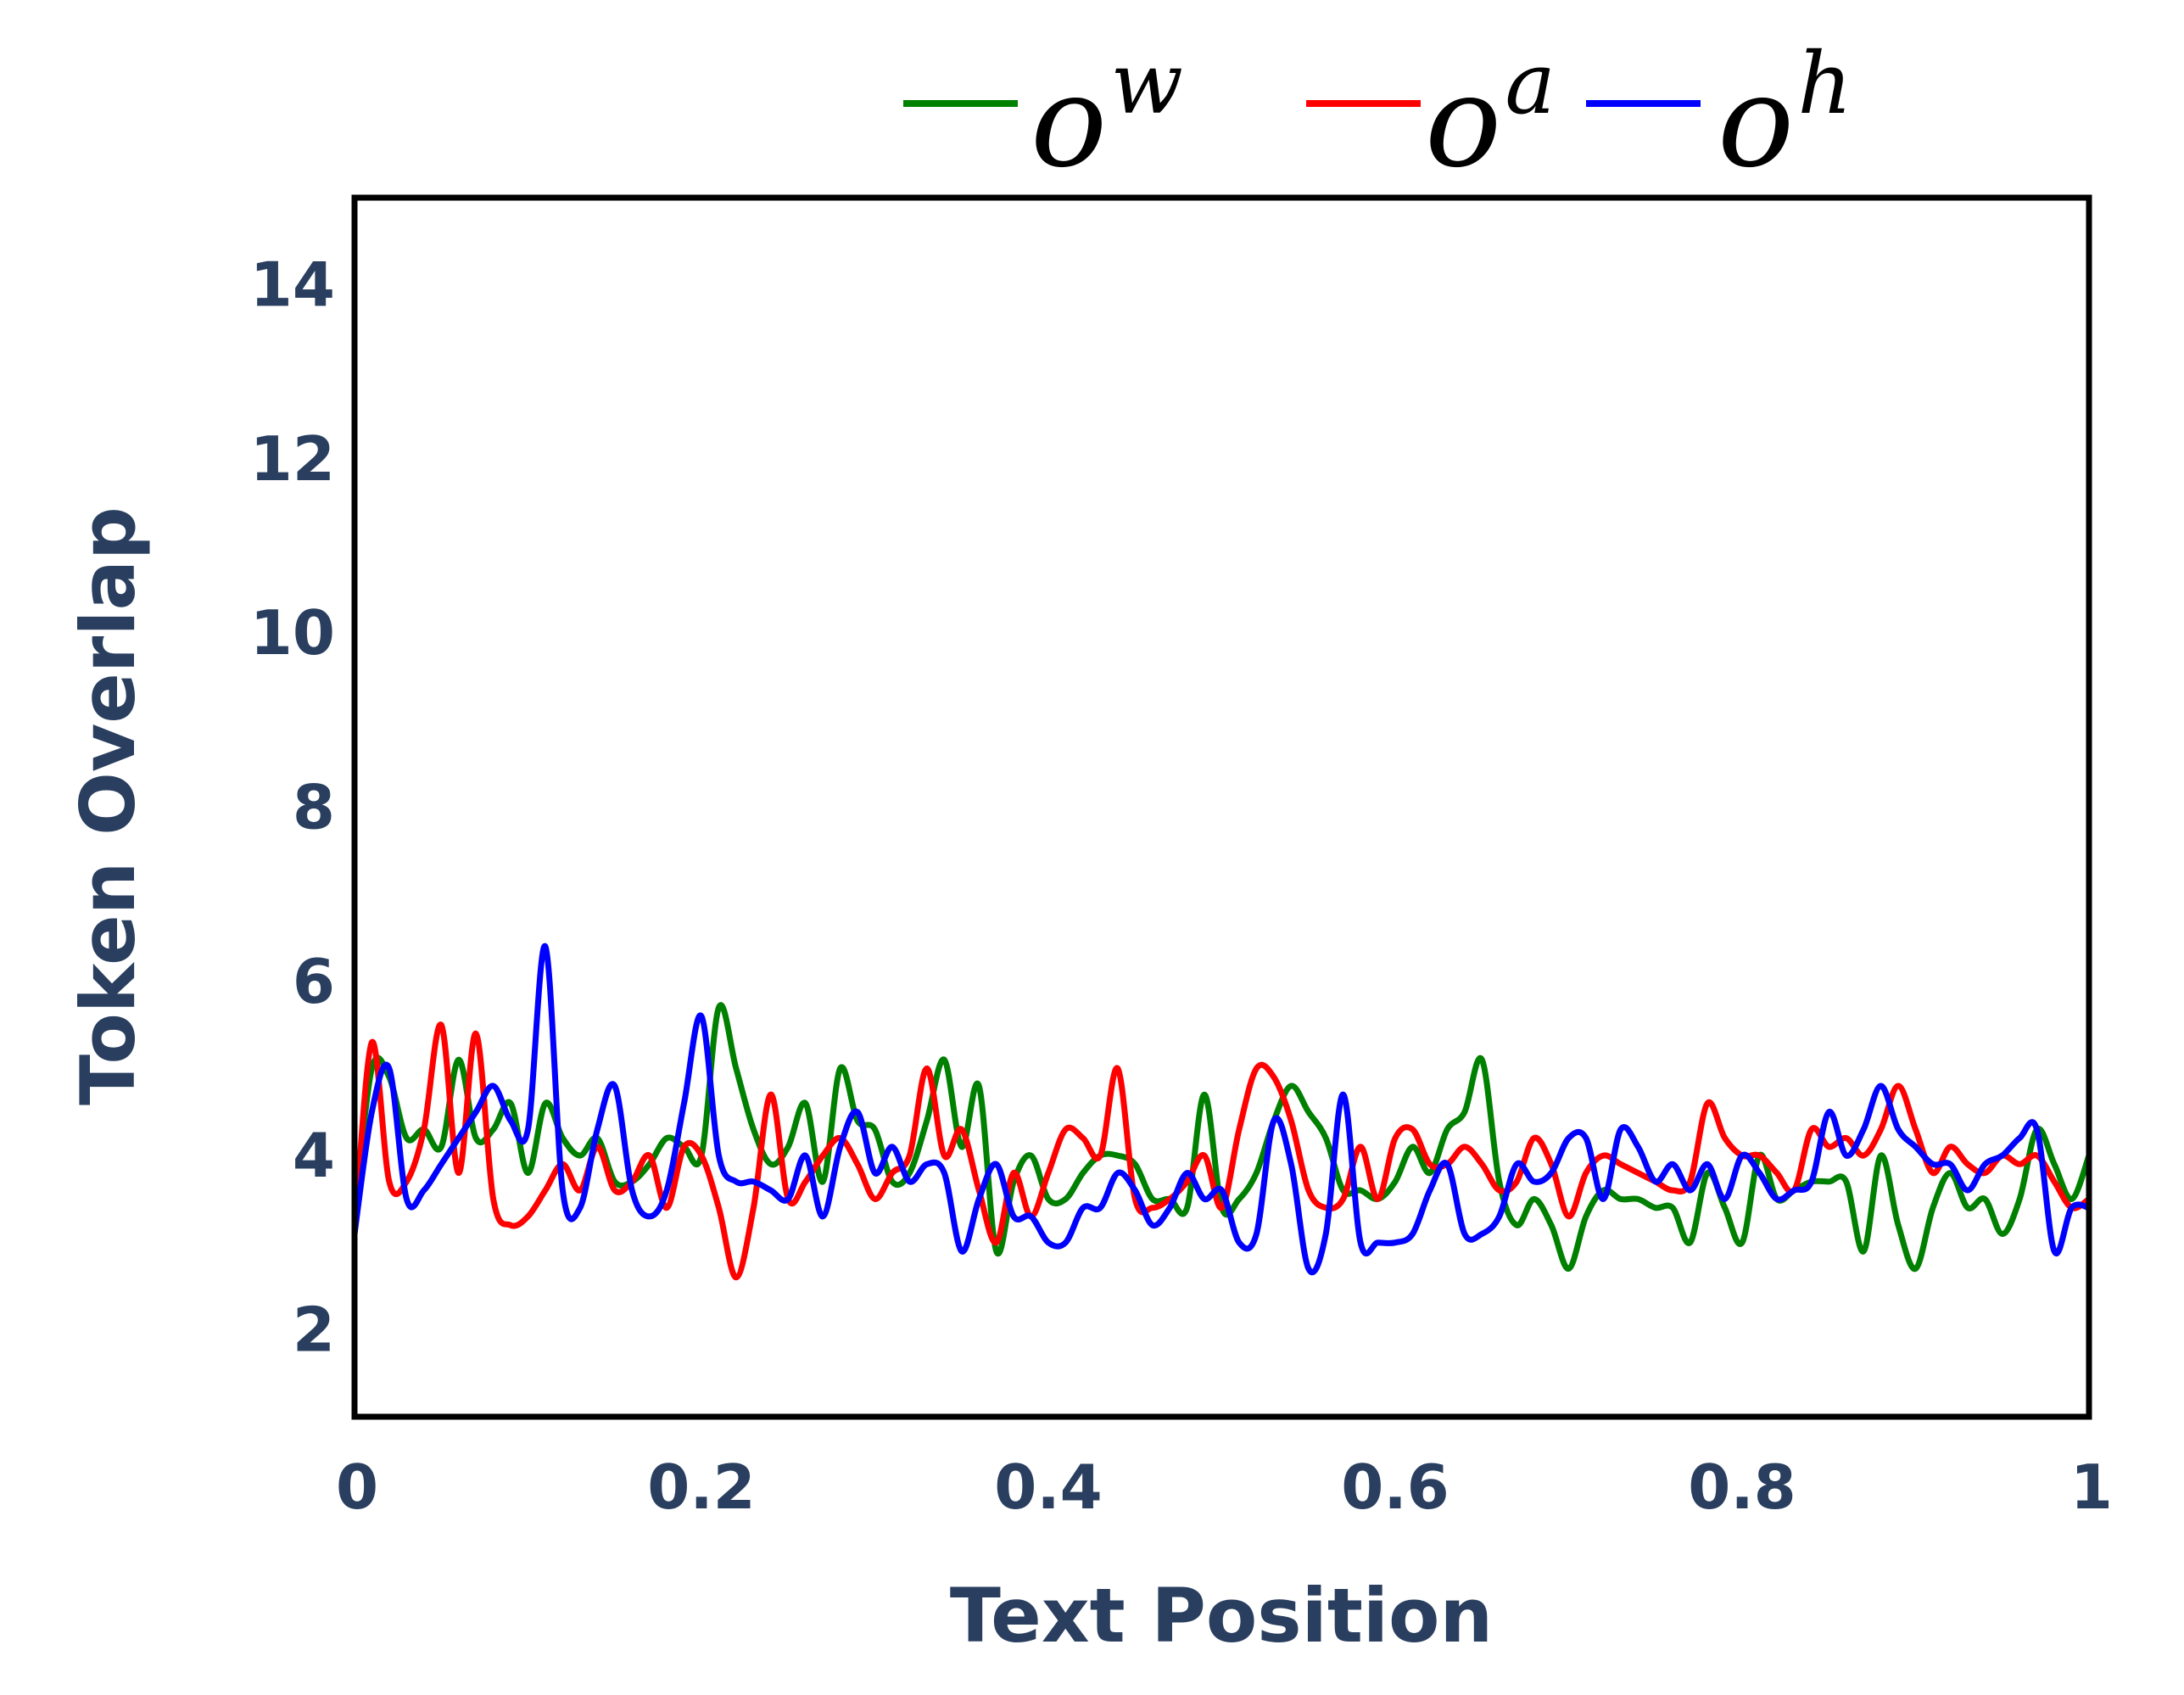 Image resolution: width=2184 pixels, height=1695 pixels. I want to click on x-axis-tick-labels: 0 0.2 0.4 0.6 0.8 1, so click(1224, 1488).